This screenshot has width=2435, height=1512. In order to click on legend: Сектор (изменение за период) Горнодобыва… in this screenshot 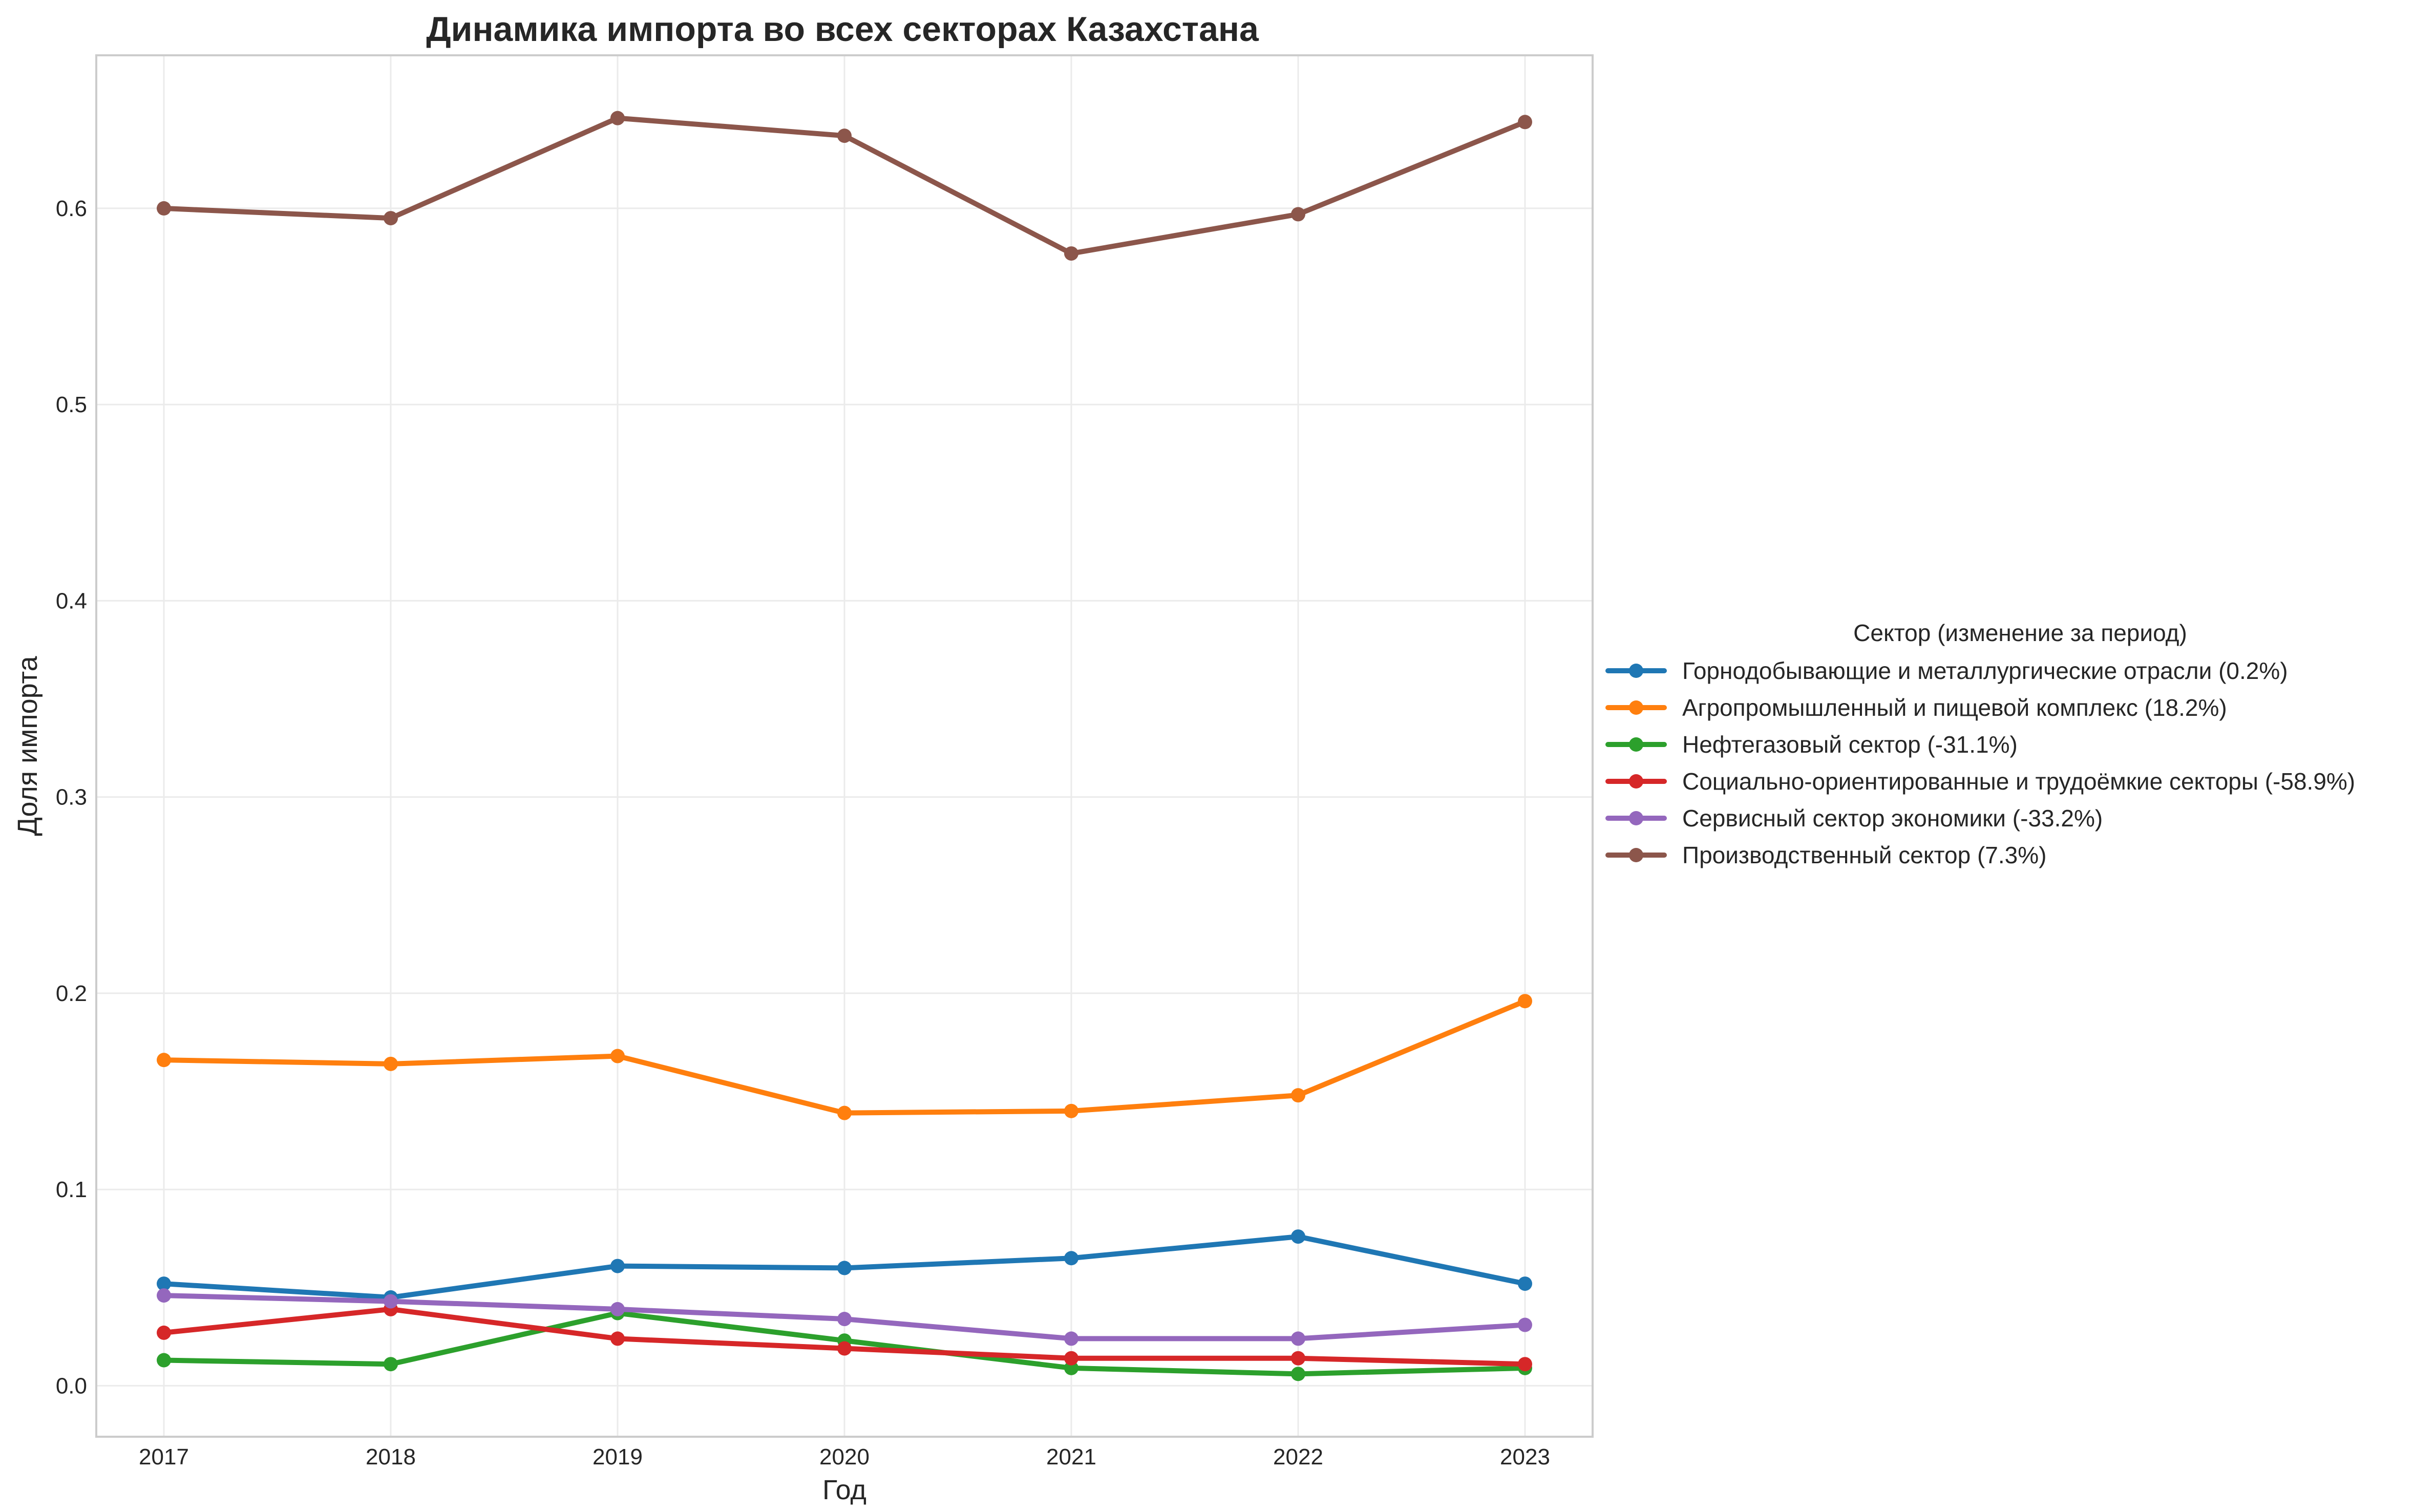, I will do `click(1980, 744)`.